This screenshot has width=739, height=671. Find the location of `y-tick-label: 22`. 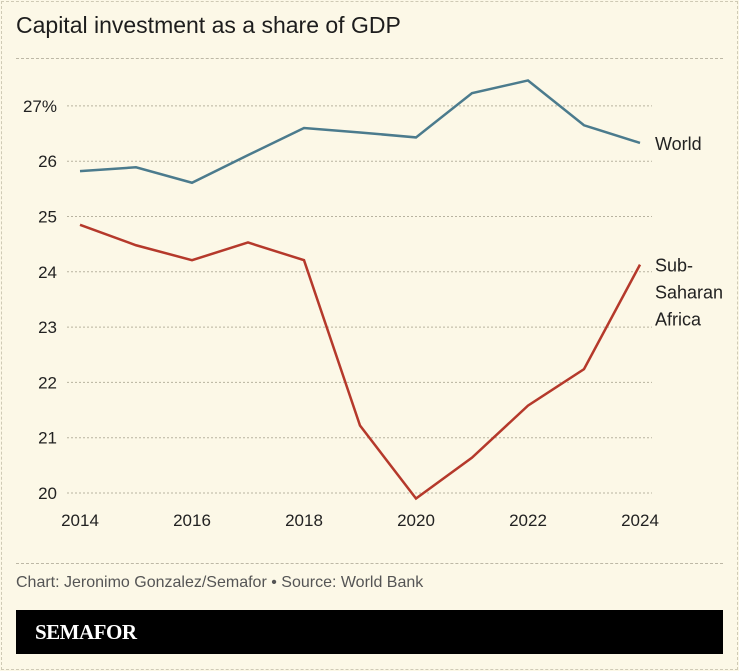

y-tick-label: 22 is located at coordinates (47, 382).